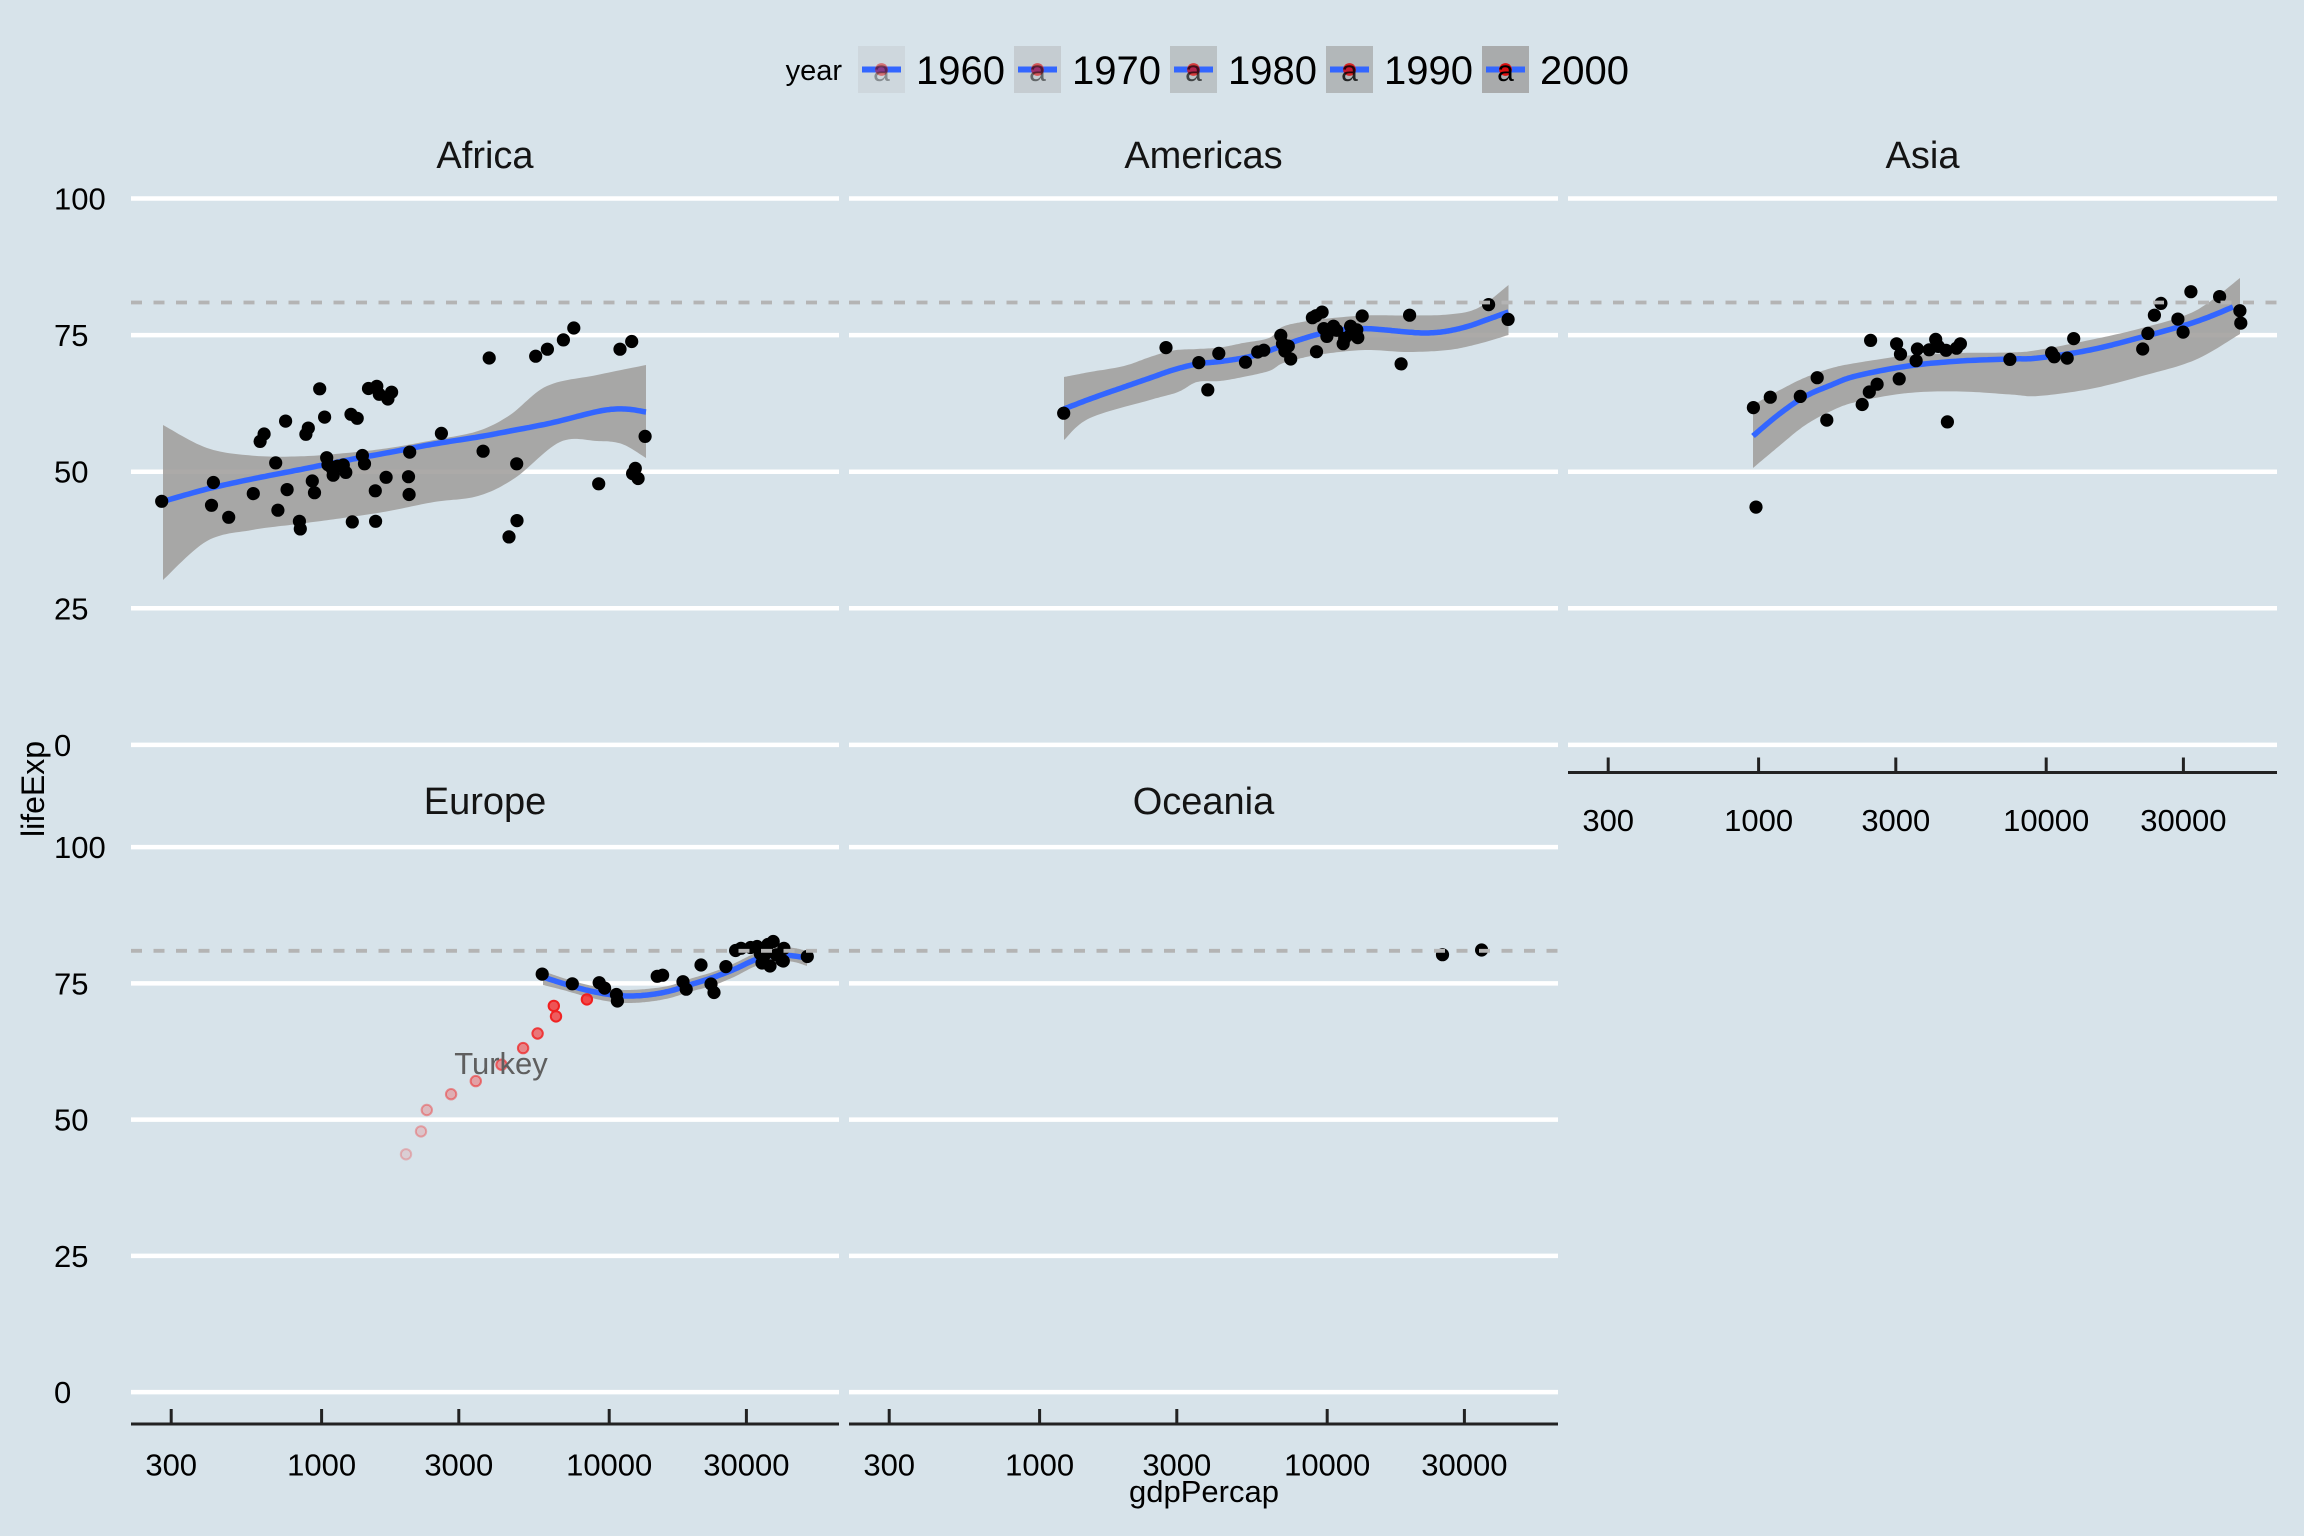 The width and height of the screenshot is (2304, 1536). Describe the element at coordinates (1203, 156) in the screenshot. I see `svg-text: Americas` at that location.